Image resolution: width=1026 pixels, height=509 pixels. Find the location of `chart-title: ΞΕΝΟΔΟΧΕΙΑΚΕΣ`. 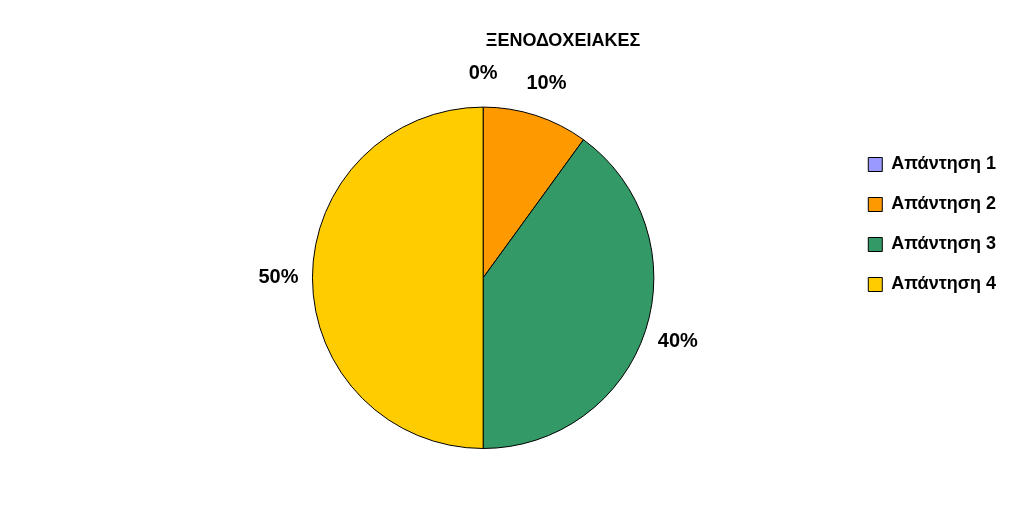

chart-title: ΞΕΝΟΔΟΧΕΙΑΚΕΣ is located at coordinates (563, 39).